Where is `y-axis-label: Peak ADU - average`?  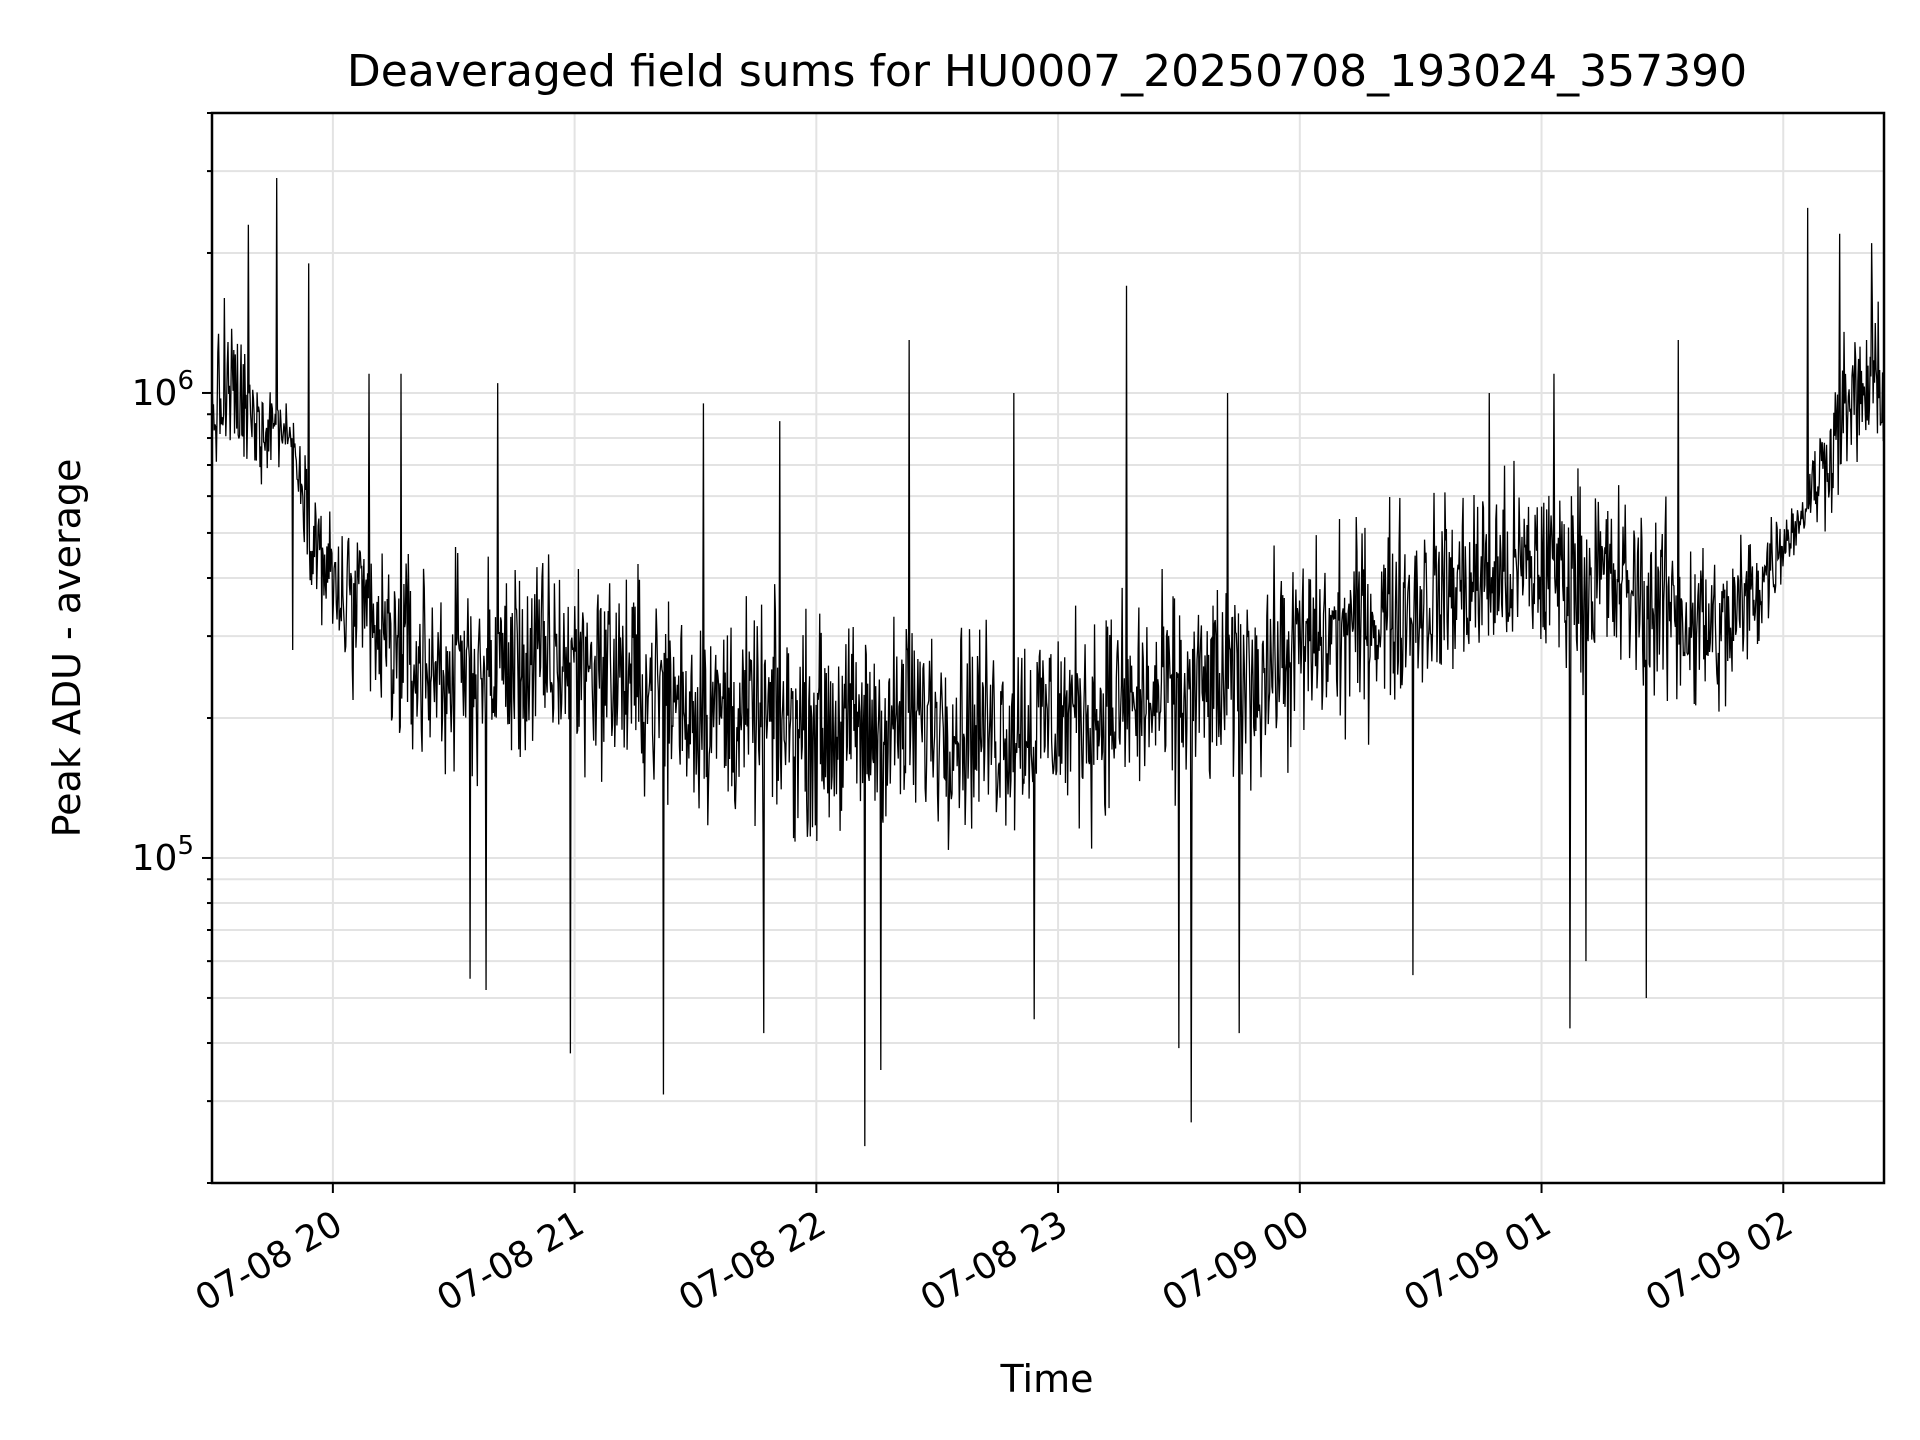 y-axis-label: Peak ADU - average is located at coordinates (67, 648).